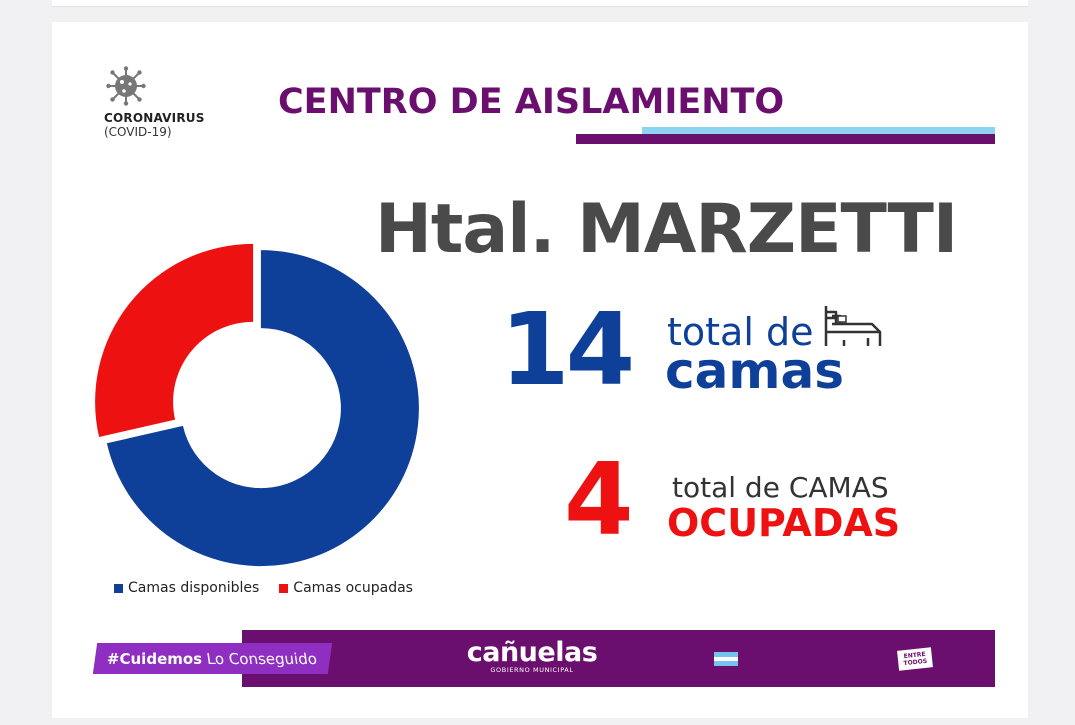 This screenshot has width=1075, height=725. Describe the element at coordinates (262, 408) in the screenshot. I see `donut-slice-camas-disponibles` at that location.